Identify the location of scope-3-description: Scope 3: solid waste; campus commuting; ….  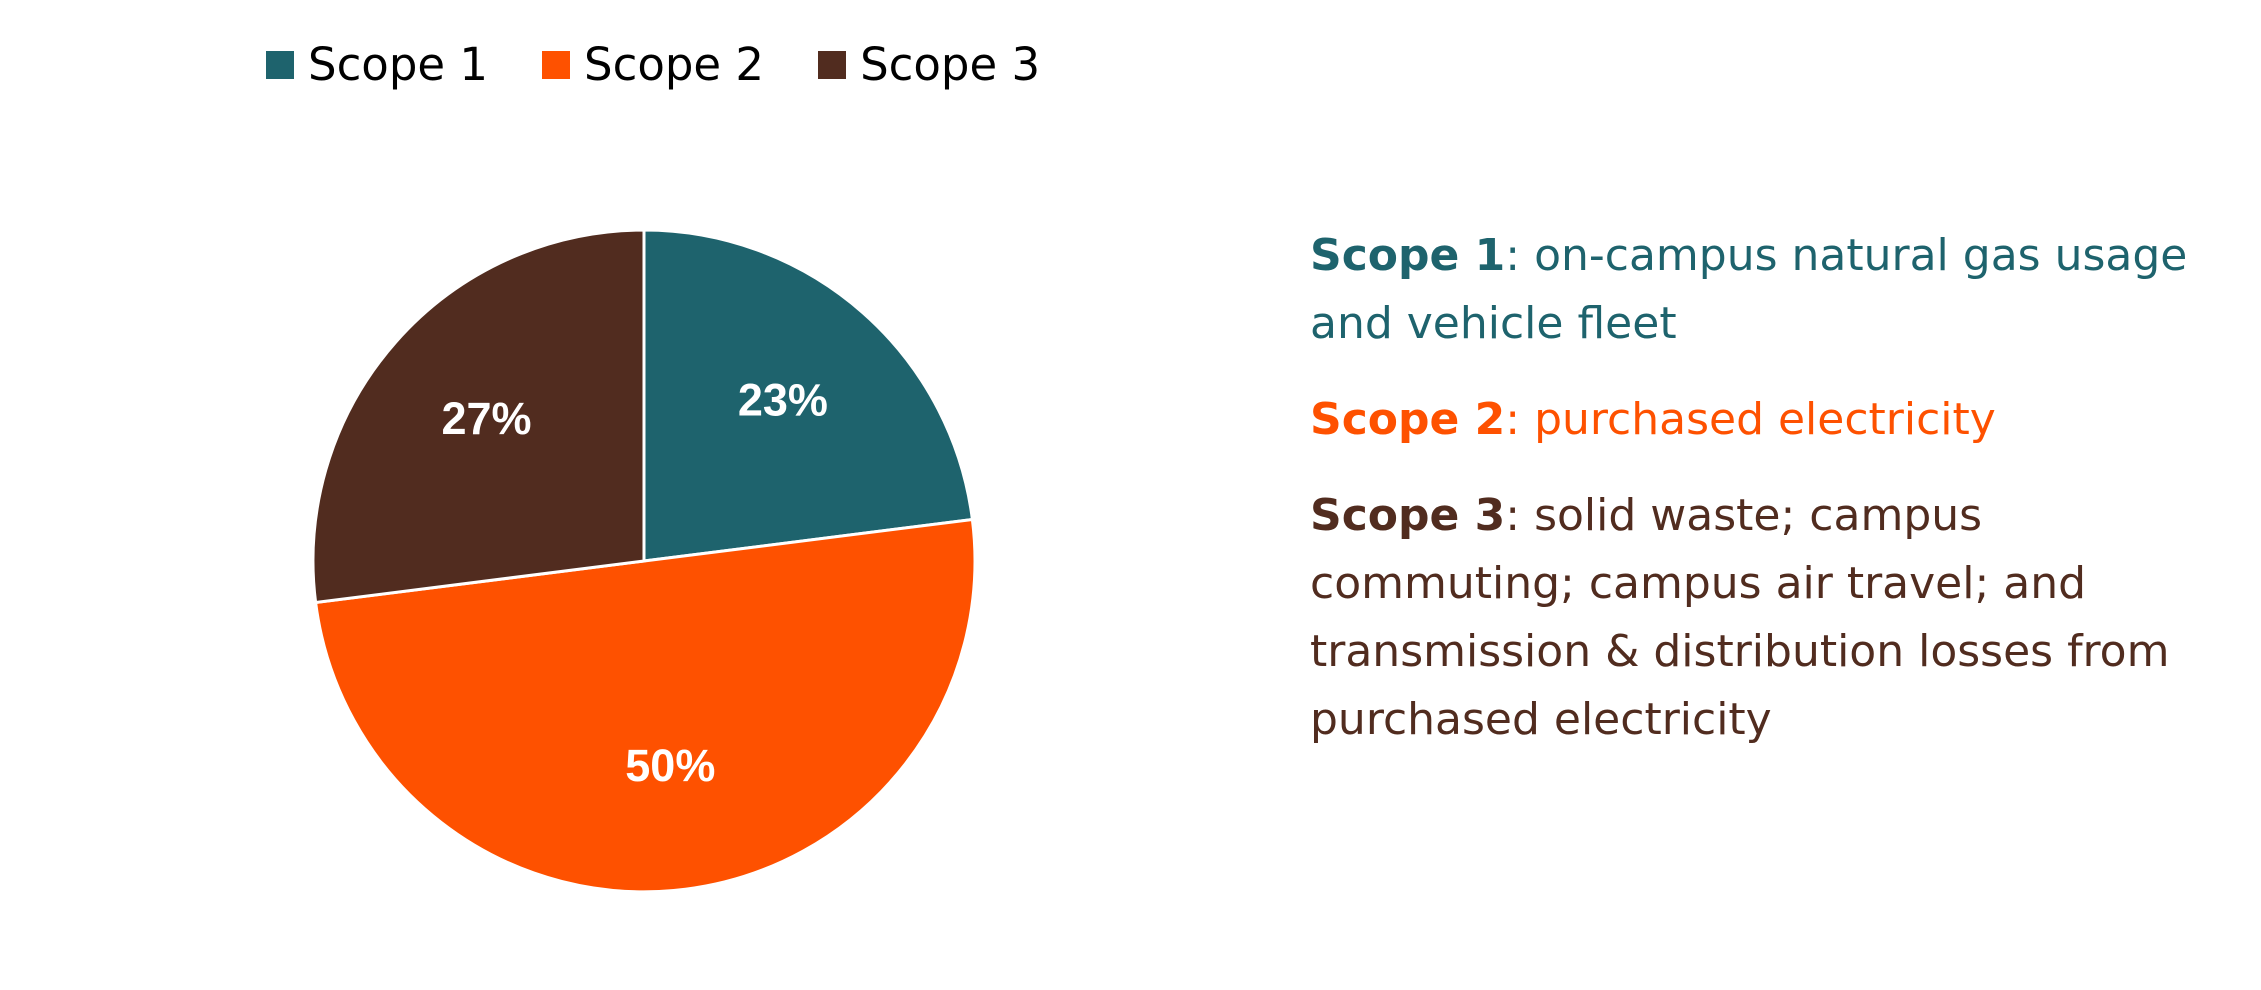
(1770, 618).